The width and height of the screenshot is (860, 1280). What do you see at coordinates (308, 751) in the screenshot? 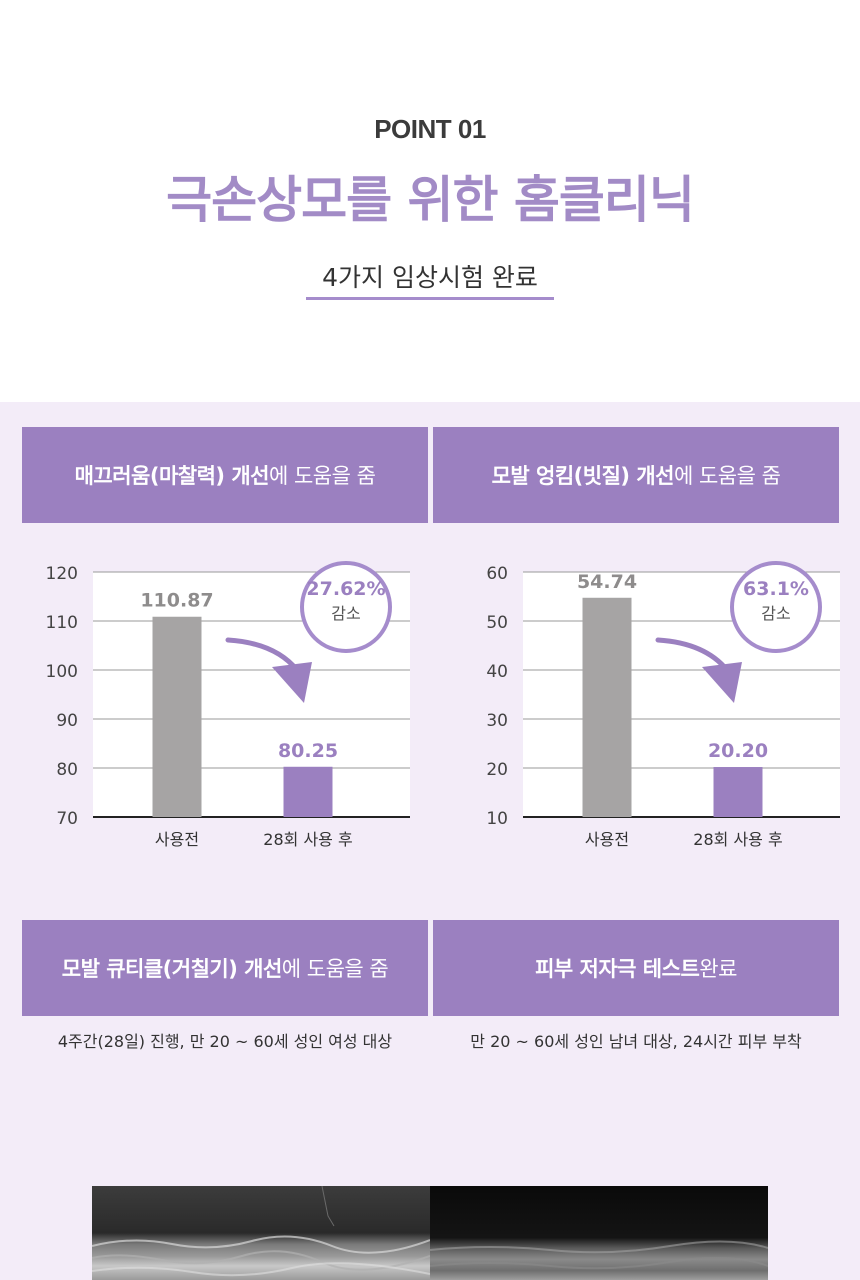
I see `data-label: 80.25` at bounding box center [308, 751].